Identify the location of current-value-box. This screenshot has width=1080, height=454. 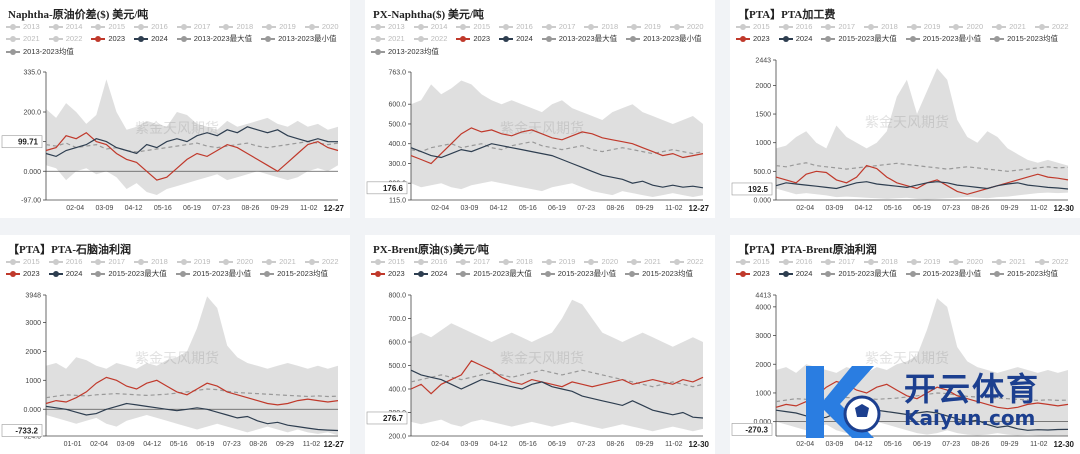
(387, 418).